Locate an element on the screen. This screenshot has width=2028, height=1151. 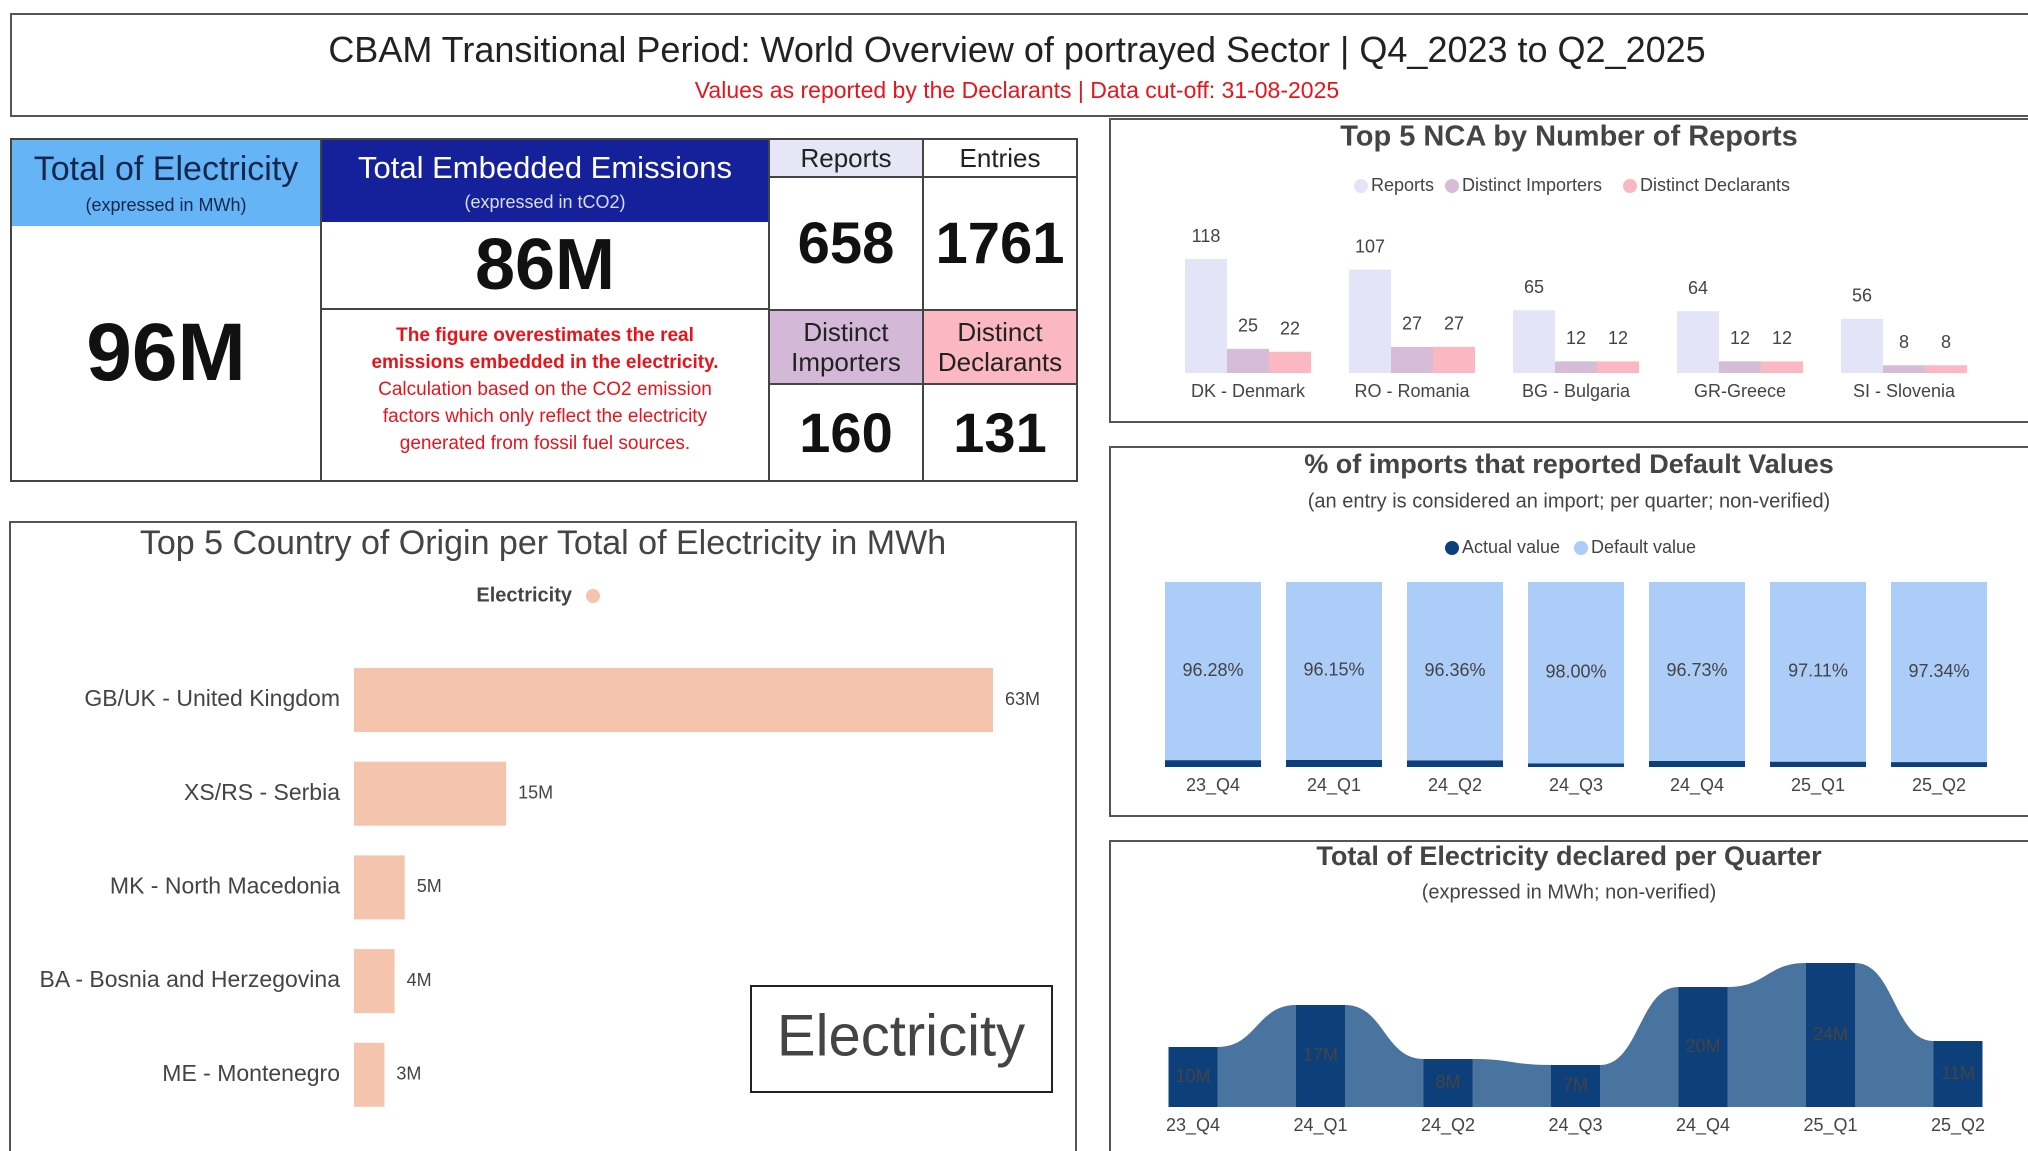
data-label: 22 is located at coordinates (1290, 328).